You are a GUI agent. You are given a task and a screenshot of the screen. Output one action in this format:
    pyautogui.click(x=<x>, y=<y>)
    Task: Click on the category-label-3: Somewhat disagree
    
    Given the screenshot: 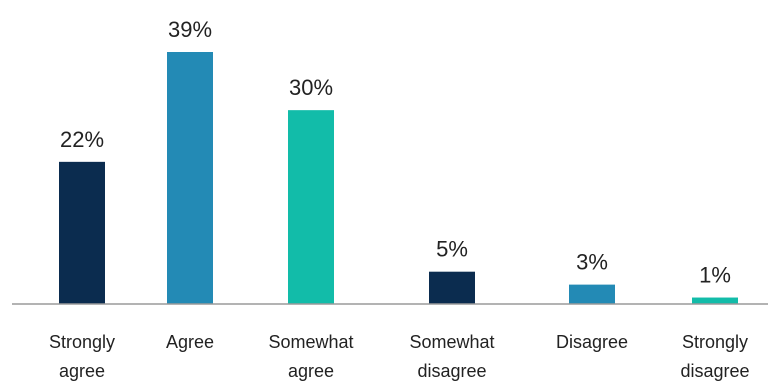 What is the action you would take?
    pyautogui.click(x=451, y=356)
    